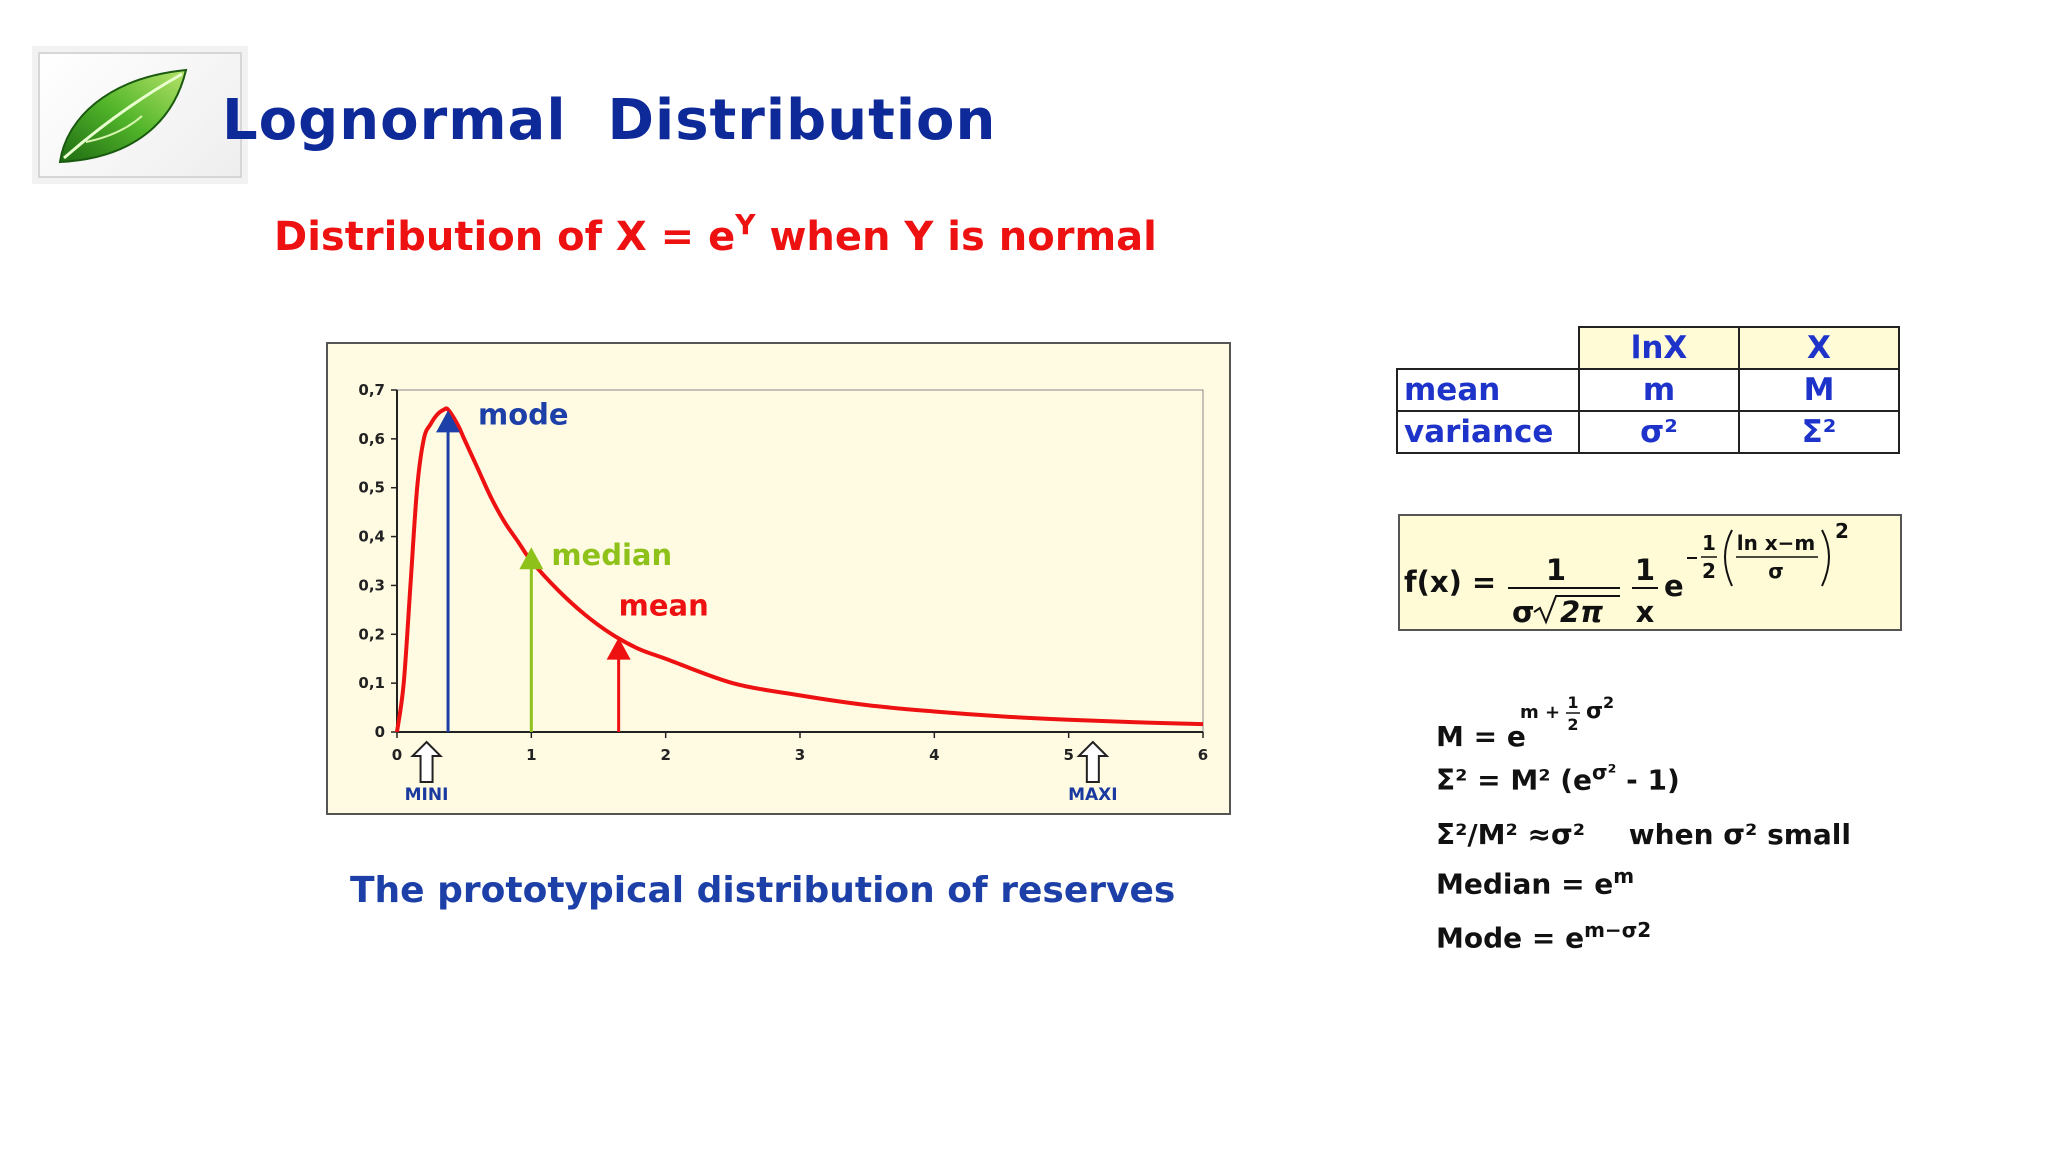 This screenshot has height=1152, width=2048. Describe the element at coordinates (956, 237) in the screenshot. I see `subtitle-text-end: when Y is normal` at that location.